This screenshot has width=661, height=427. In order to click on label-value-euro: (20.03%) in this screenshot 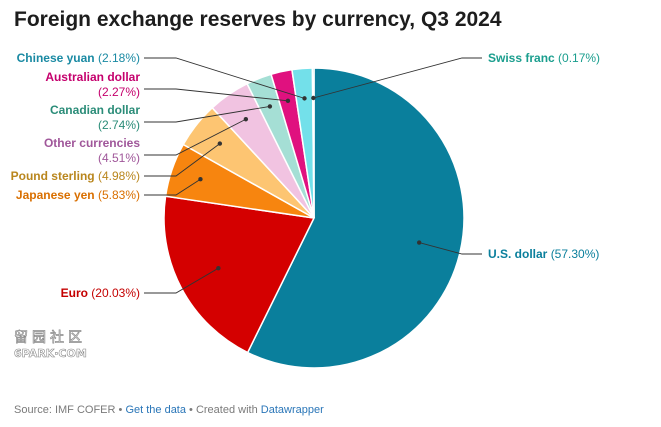, I will do `click(115, 293)`.